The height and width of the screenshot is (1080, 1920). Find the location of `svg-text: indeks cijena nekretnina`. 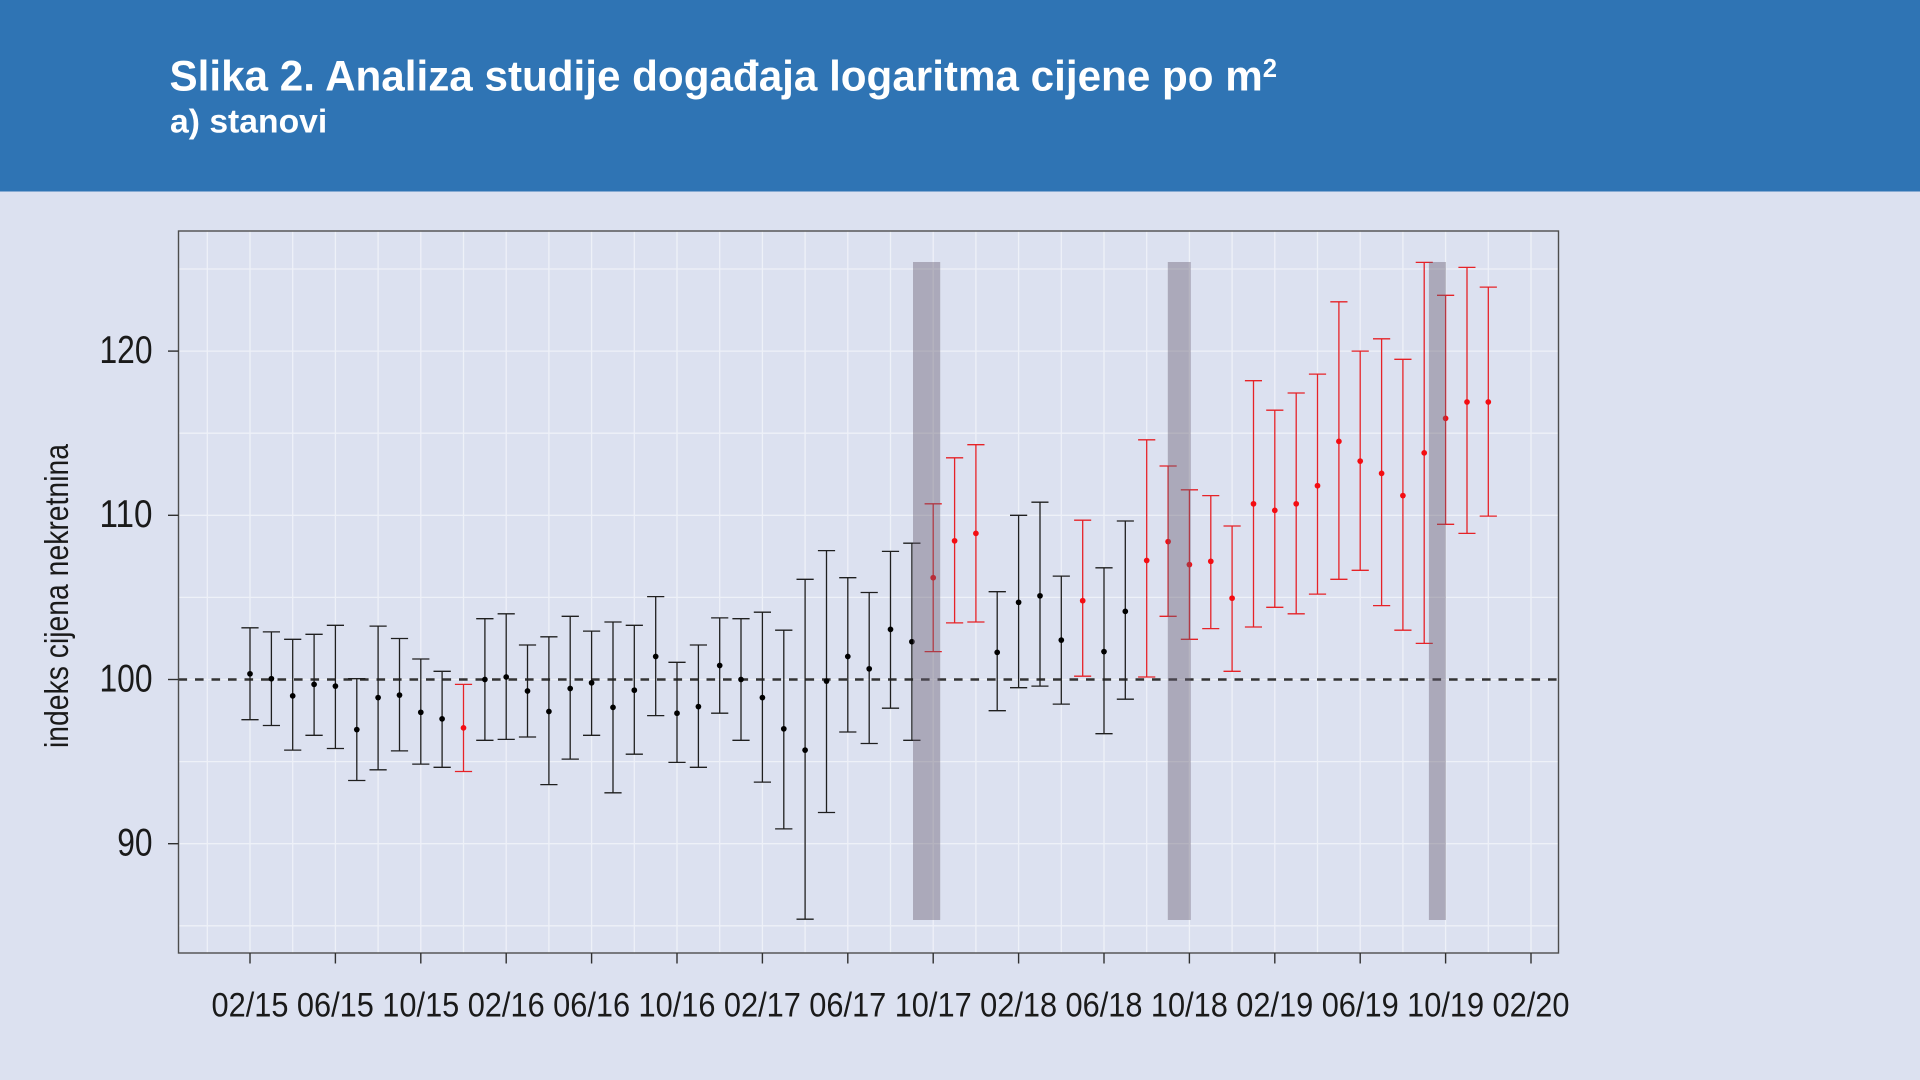

svg-text: indeks cijena nekretnina is located at coordinates (57, 596).